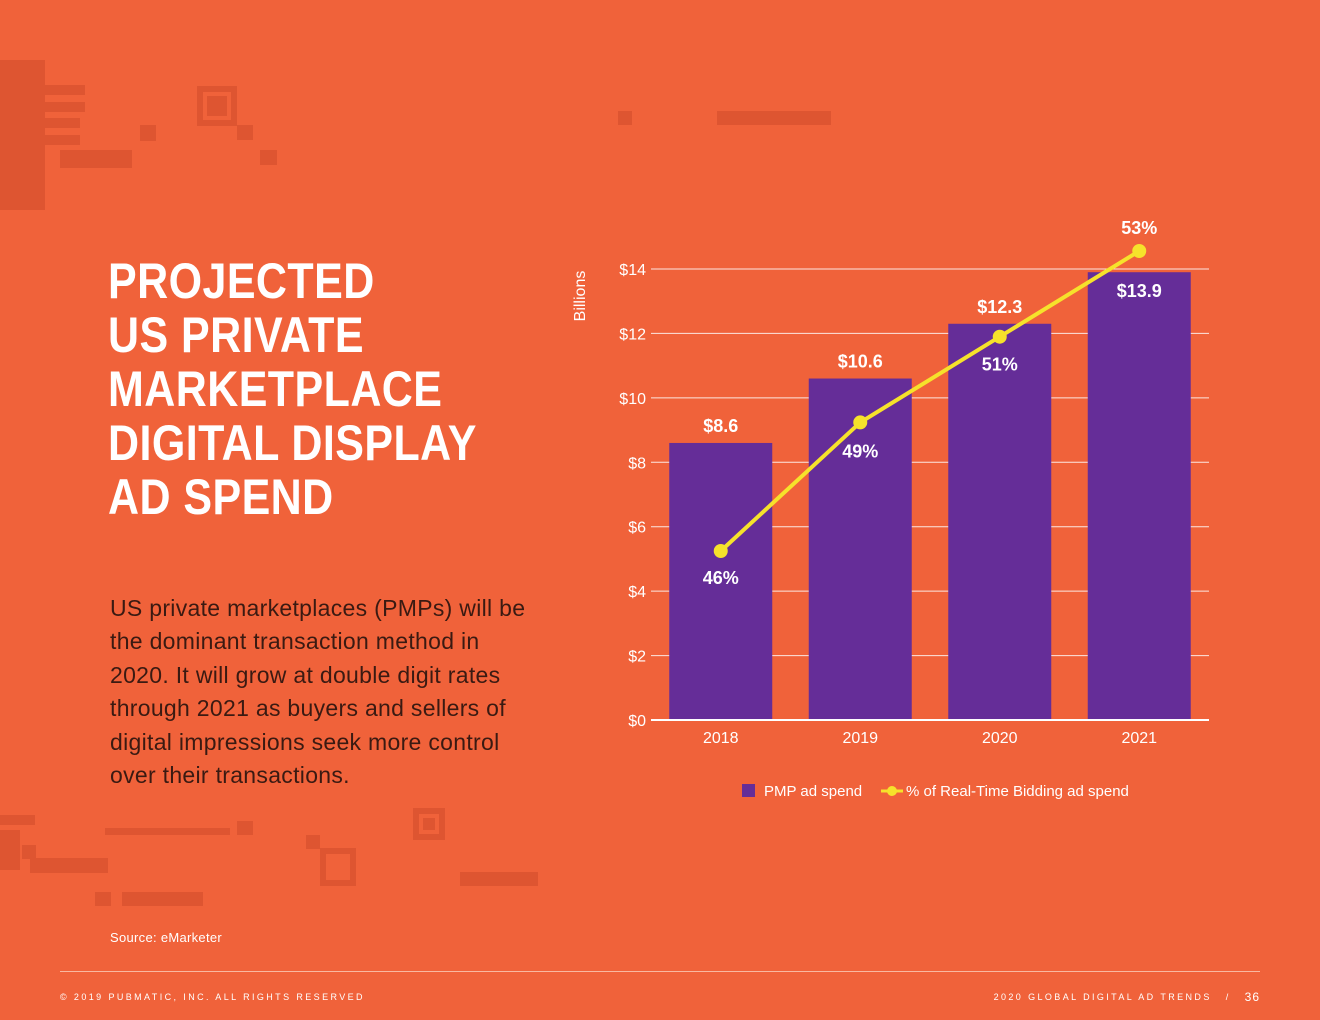 This screenshot has width=1320, height=1020. Describe the element at coordinates (930, 401) in the screenshot. I see `line-series` at that location.